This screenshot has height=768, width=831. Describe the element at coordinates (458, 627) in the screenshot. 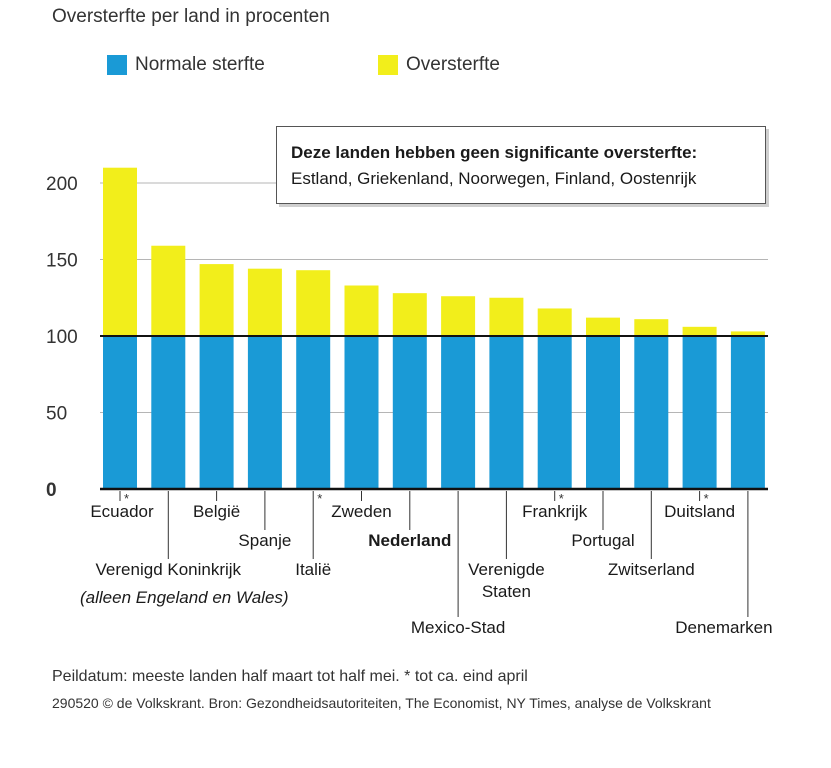

I see `x-category-label: Mexico-Stad` at that location.